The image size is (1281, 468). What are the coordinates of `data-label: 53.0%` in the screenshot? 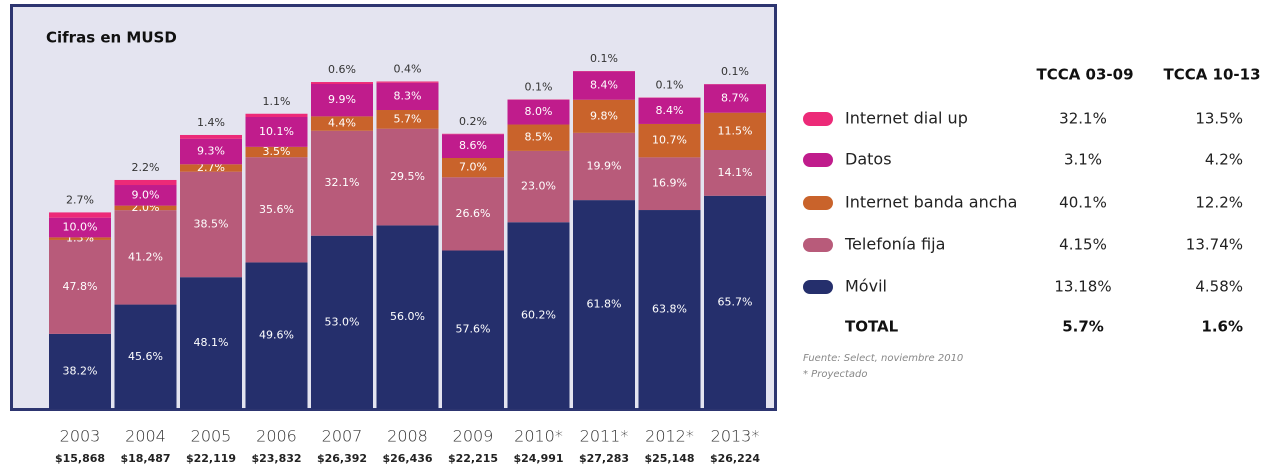 It's located at (342, 321).